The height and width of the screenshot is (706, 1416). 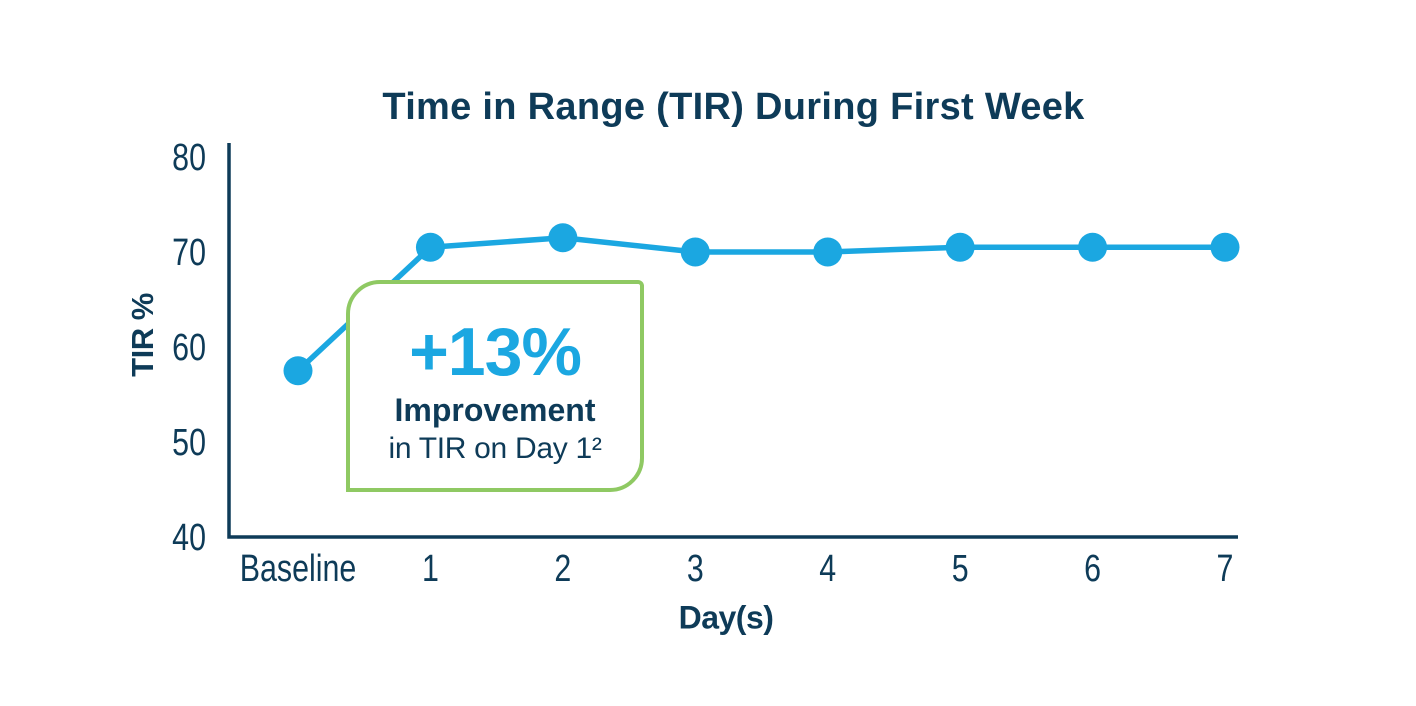 I want to click on y-tick-80: 80, so click(x=189, y=158).